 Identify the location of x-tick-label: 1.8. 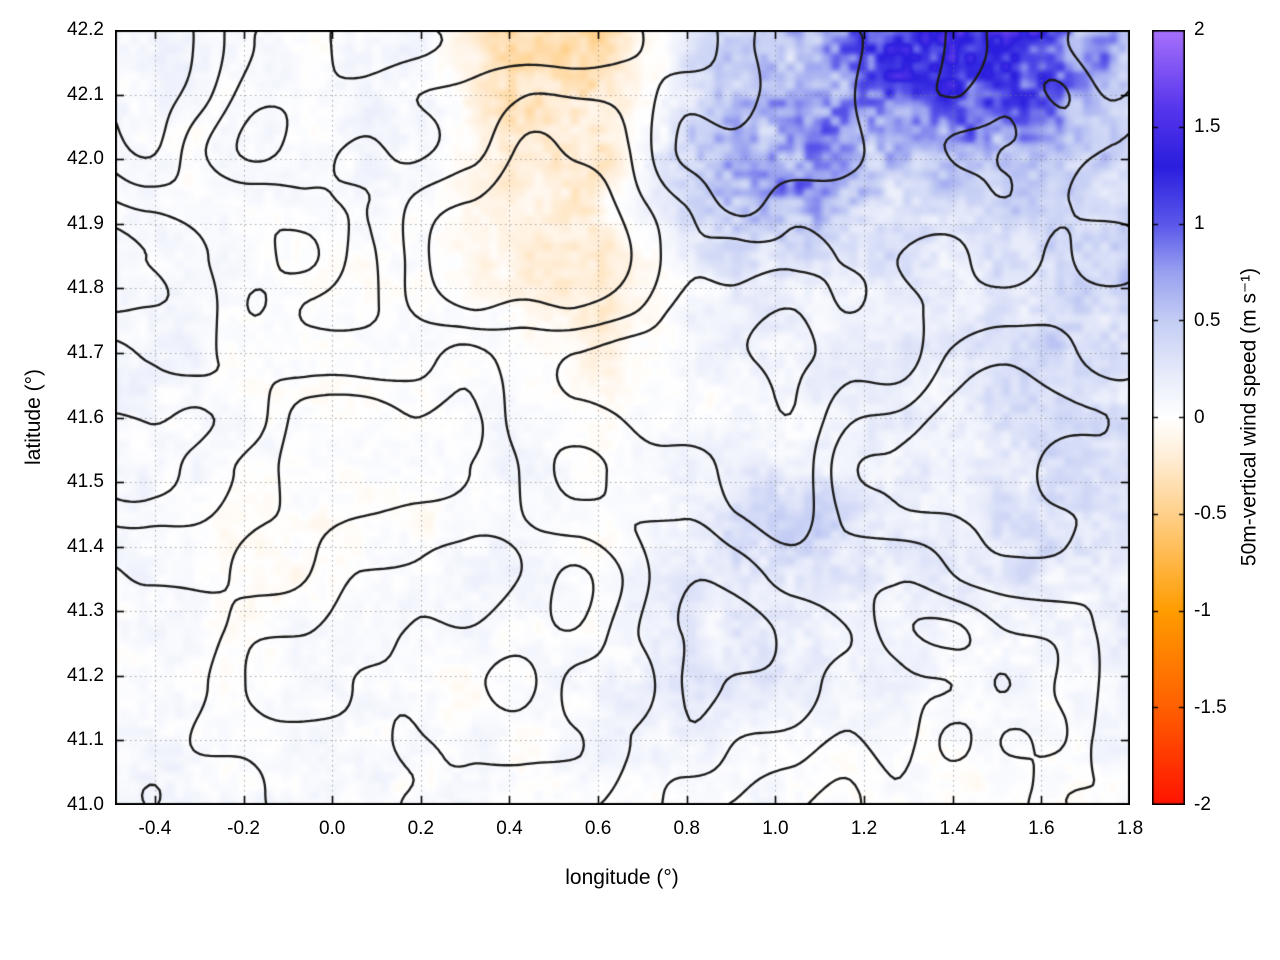
(1130, 828).